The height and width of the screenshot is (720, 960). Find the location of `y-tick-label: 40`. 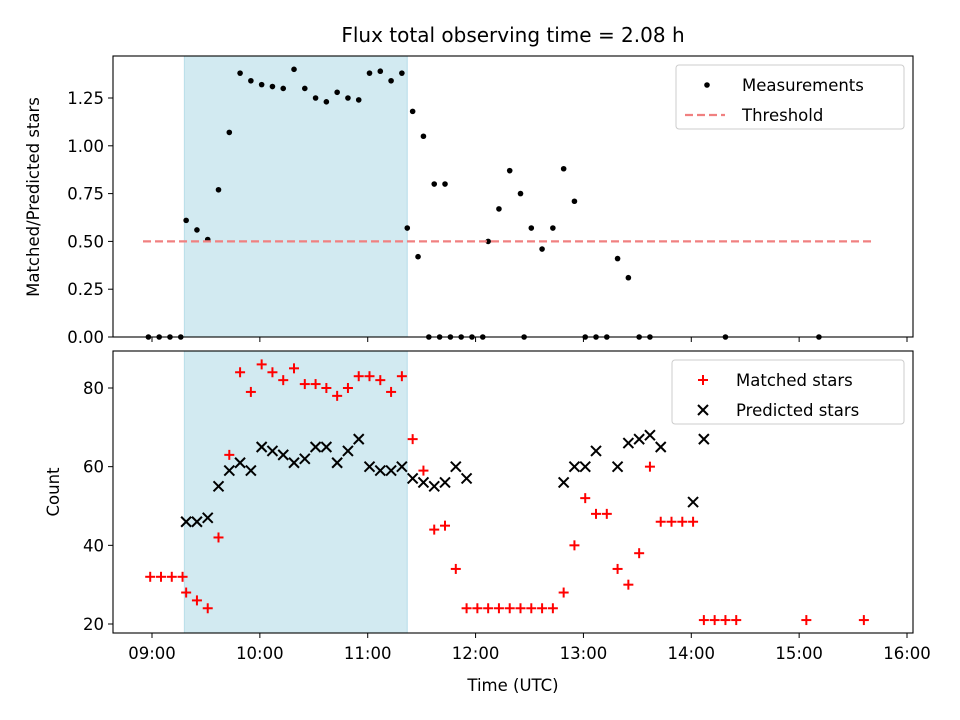

y-tick-label: 40 is located at coordinates (93, 545).